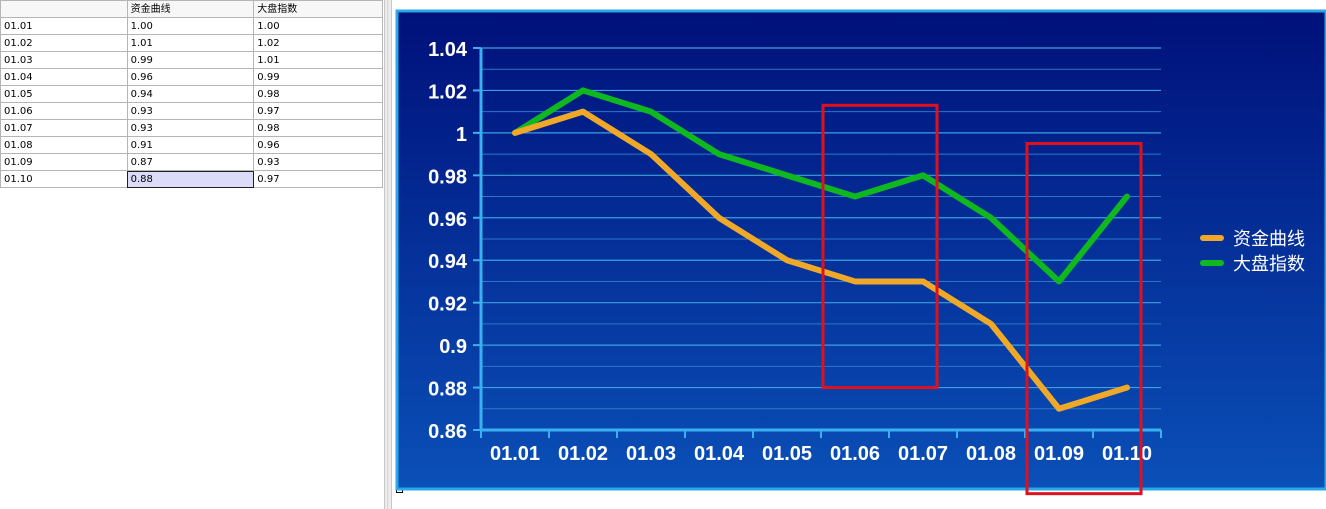 The image size is (1326, 509). What do you see at coordinates (855, 454) in the screenshot?
I see `x-tick-label: 01.06` at bounding box center [855, 454].